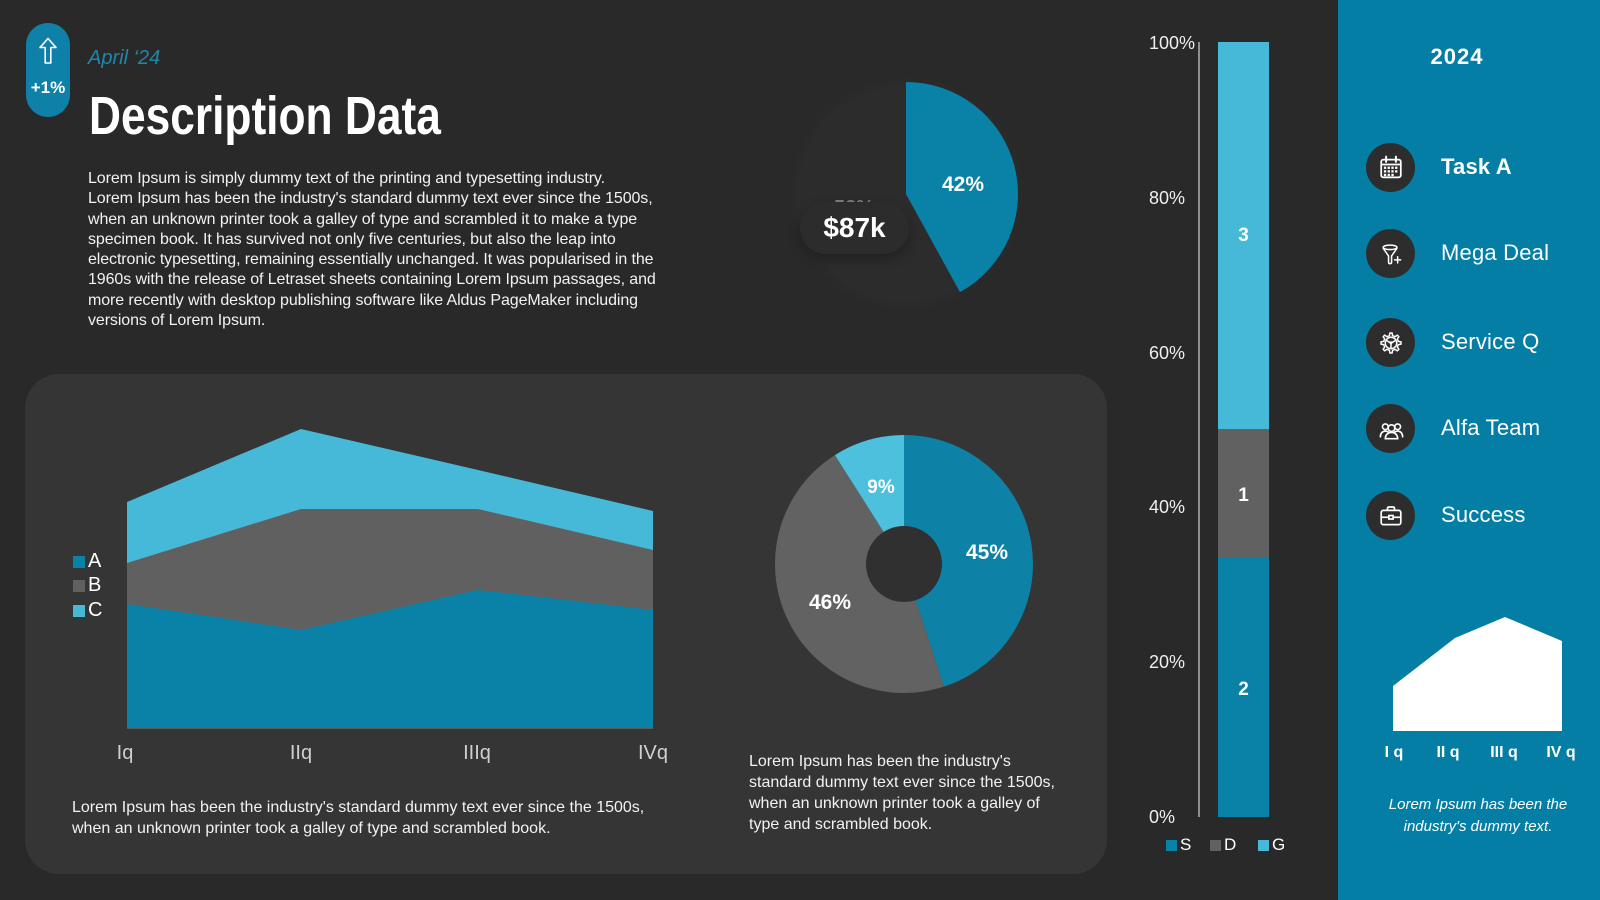  What do you see at coordinates (963, 184) in the screenshot?
I see `svg-text: 42%` at bounding box center [963, 184].